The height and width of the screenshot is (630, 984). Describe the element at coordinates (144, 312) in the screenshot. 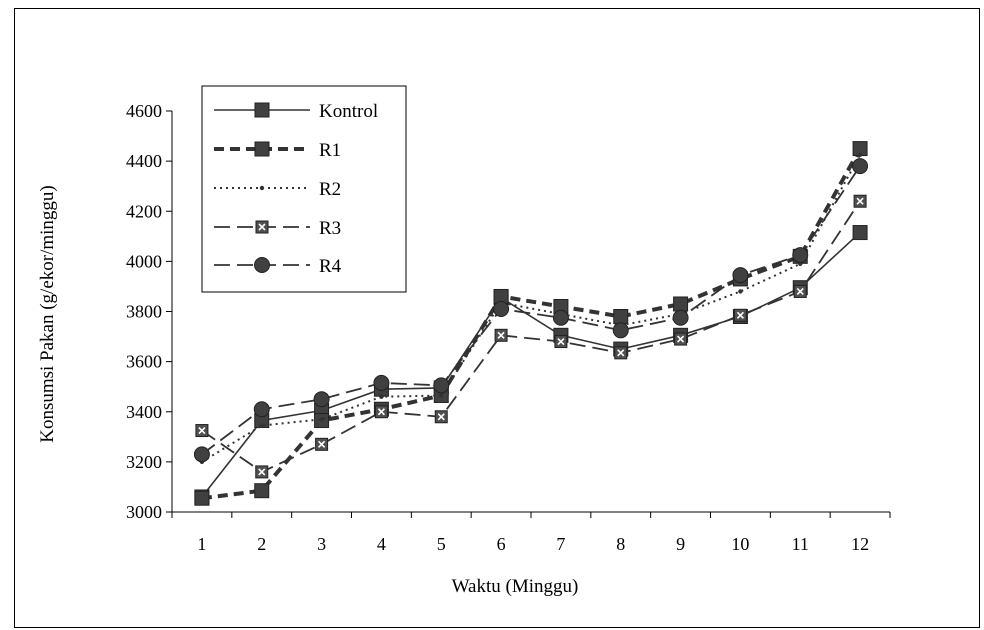

I see `y-tick-label: 3800` at that location.